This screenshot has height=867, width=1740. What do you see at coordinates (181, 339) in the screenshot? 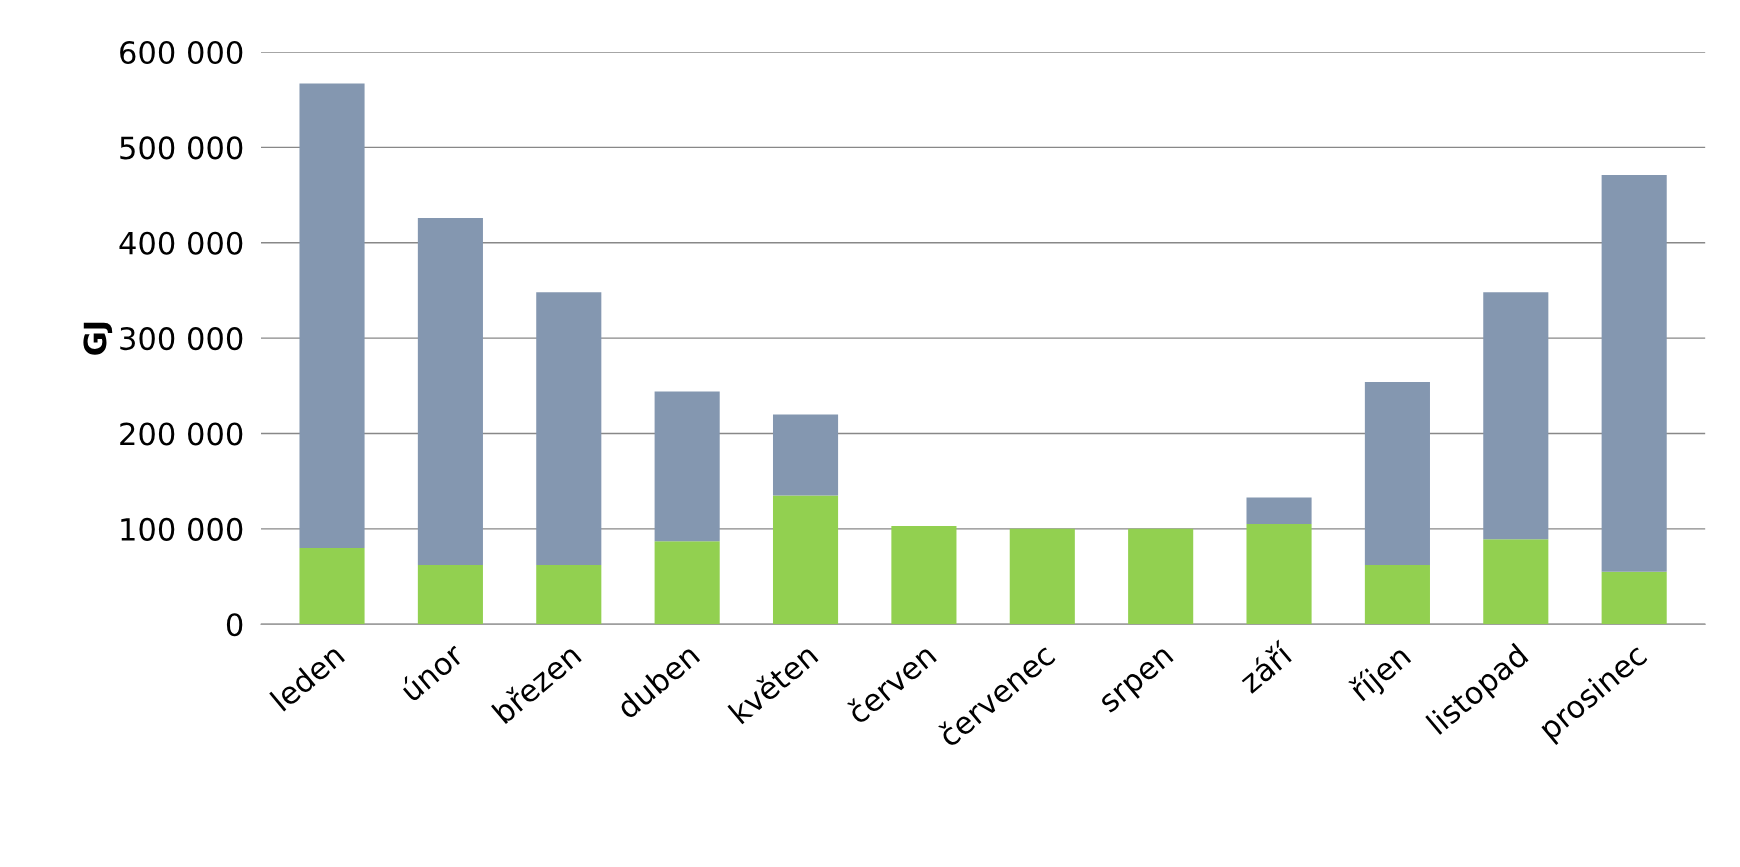
I see `y-tick-label: 300 000` at bounding box center [181, 339].